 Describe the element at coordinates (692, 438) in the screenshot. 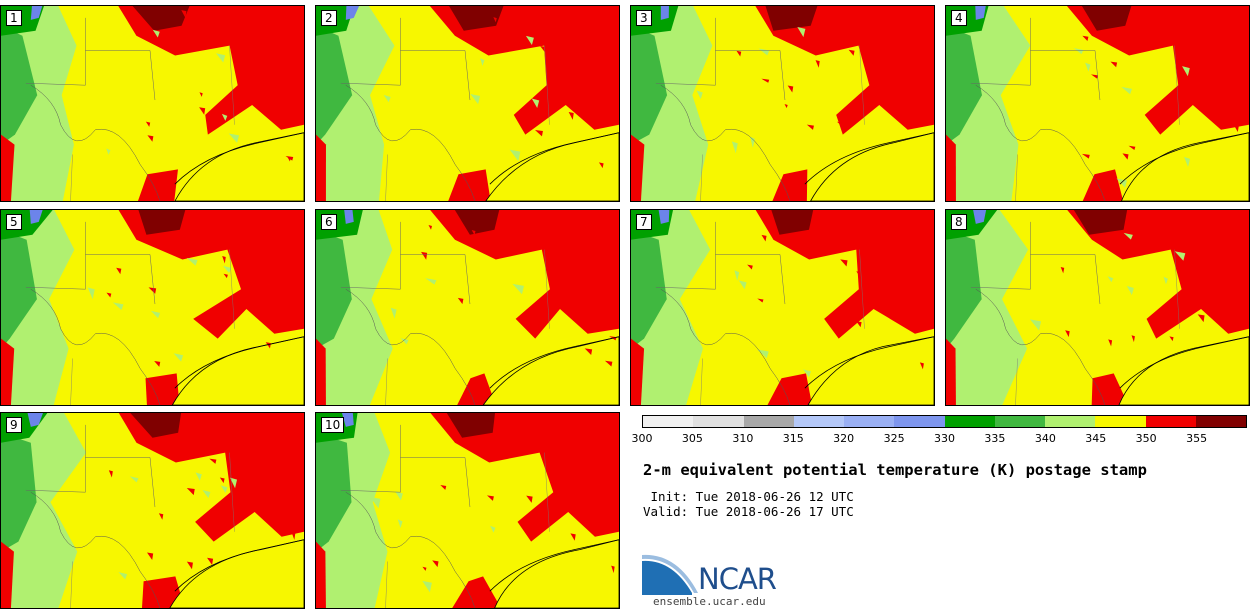

I see `colorbar-tick-label: 305` at that location.